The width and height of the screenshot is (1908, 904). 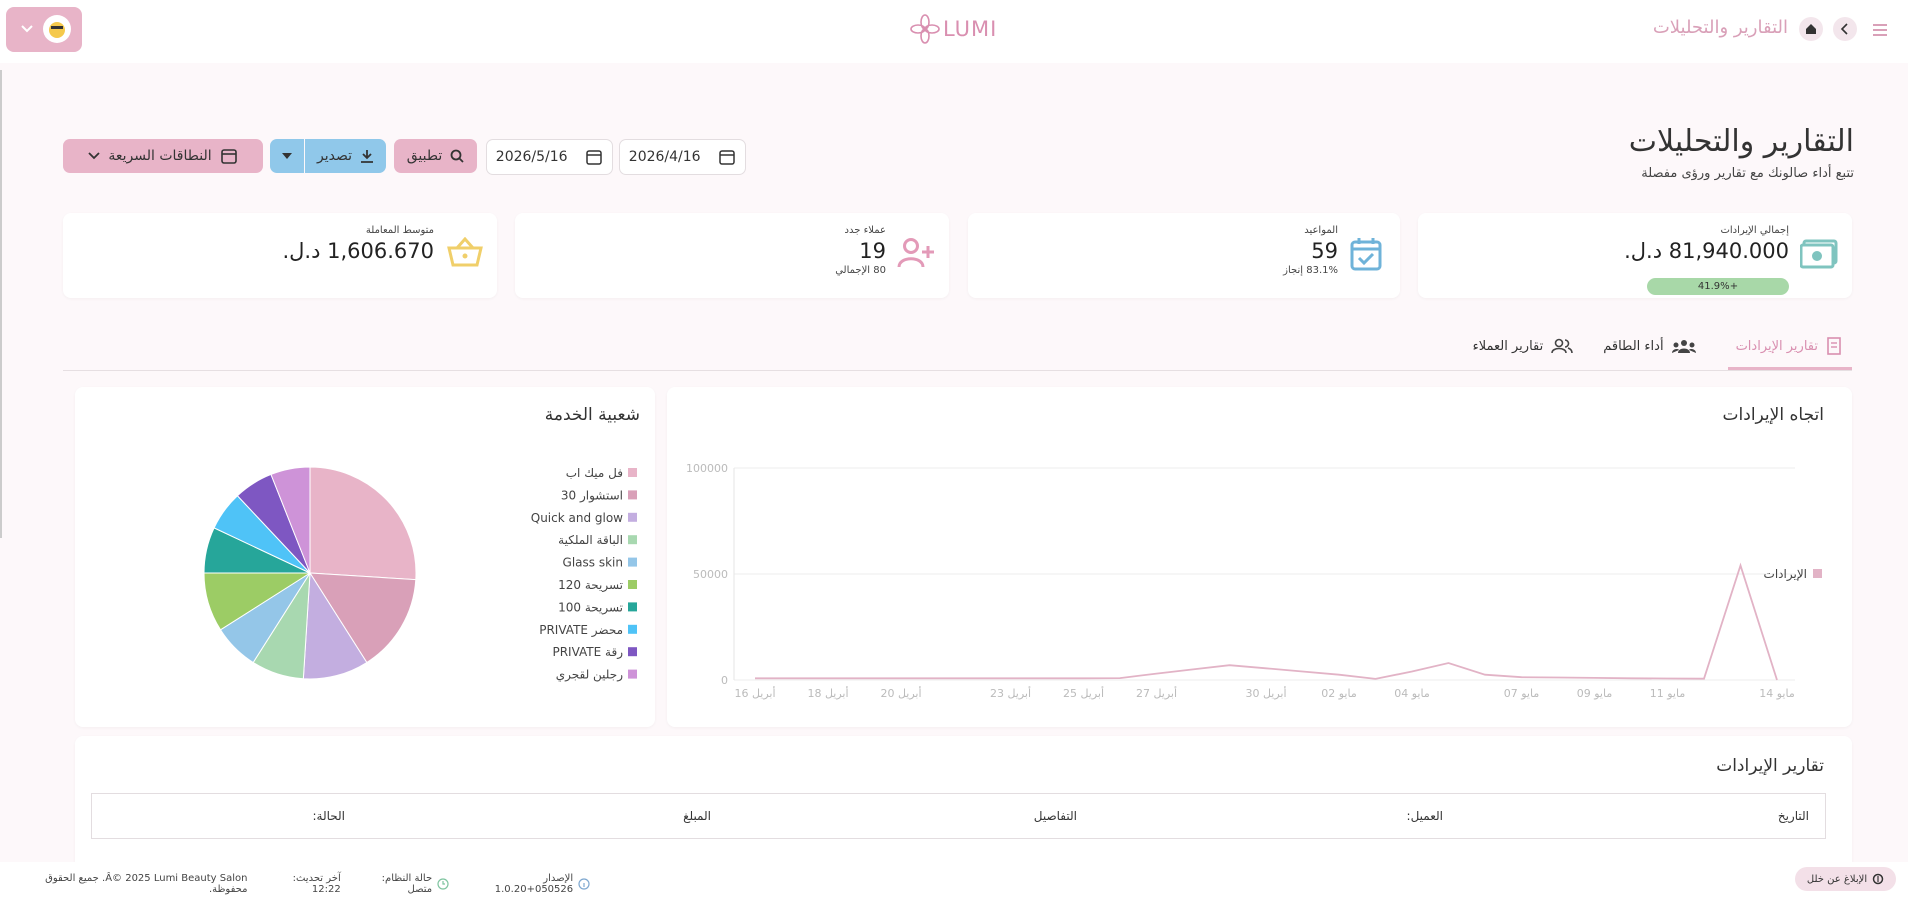 What do you see at coordinates (534, 884) in the screenshot?
I see `version-text: الإصدار 050526+1.0.20` at bounding box center [534, 884].